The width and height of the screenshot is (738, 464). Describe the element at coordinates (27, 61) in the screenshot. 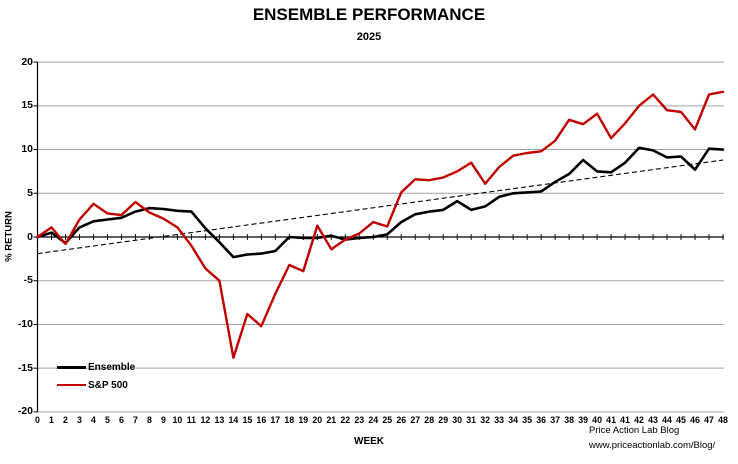

I see `y-tick-label: 20` at that location.